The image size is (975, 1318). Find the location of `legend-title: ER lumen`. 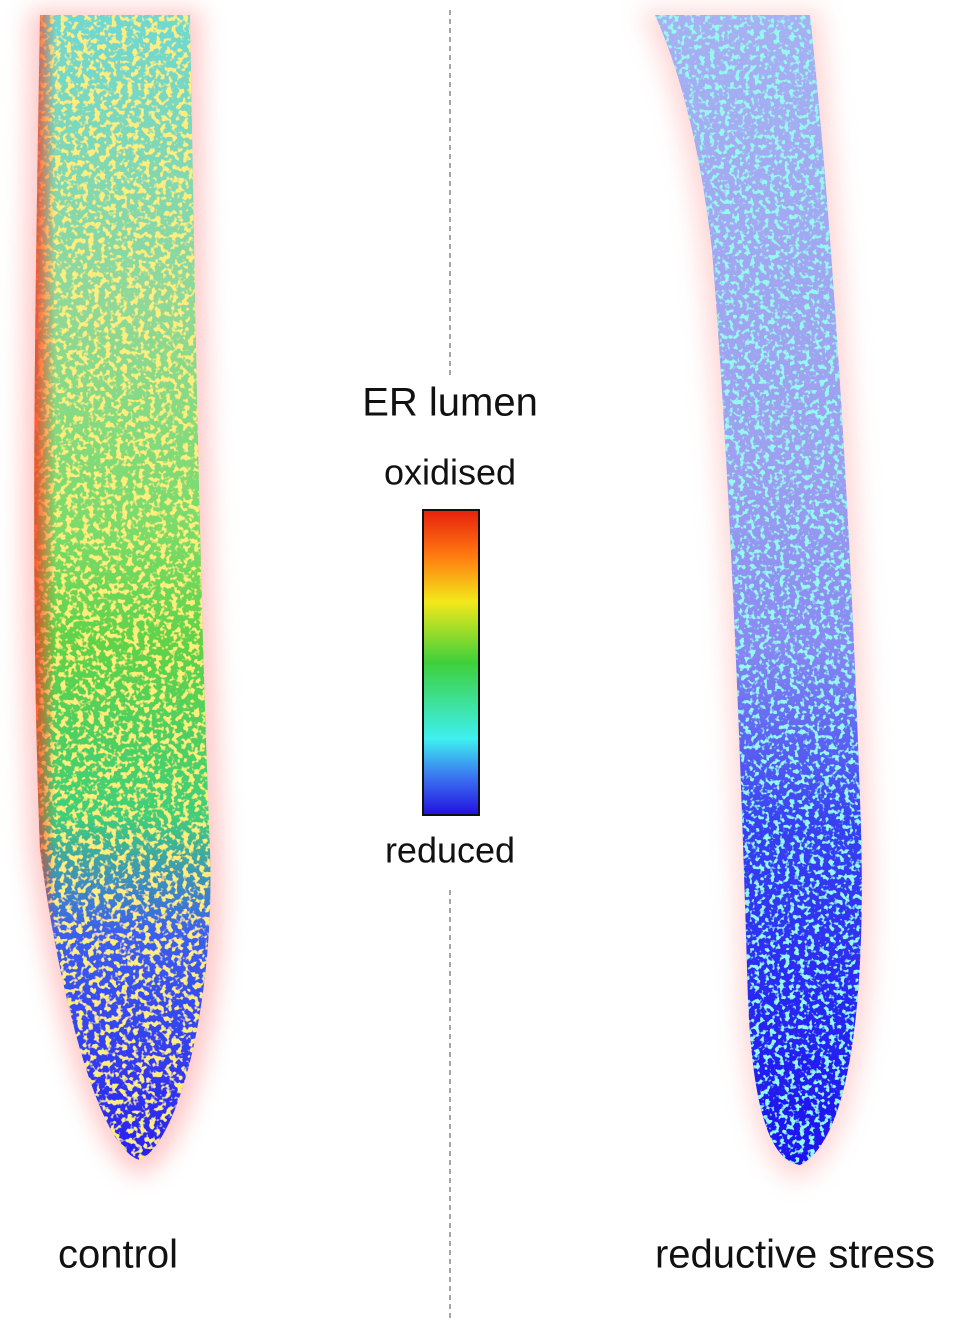

legend-title: ER lumen is located at coordinates (450, 403).